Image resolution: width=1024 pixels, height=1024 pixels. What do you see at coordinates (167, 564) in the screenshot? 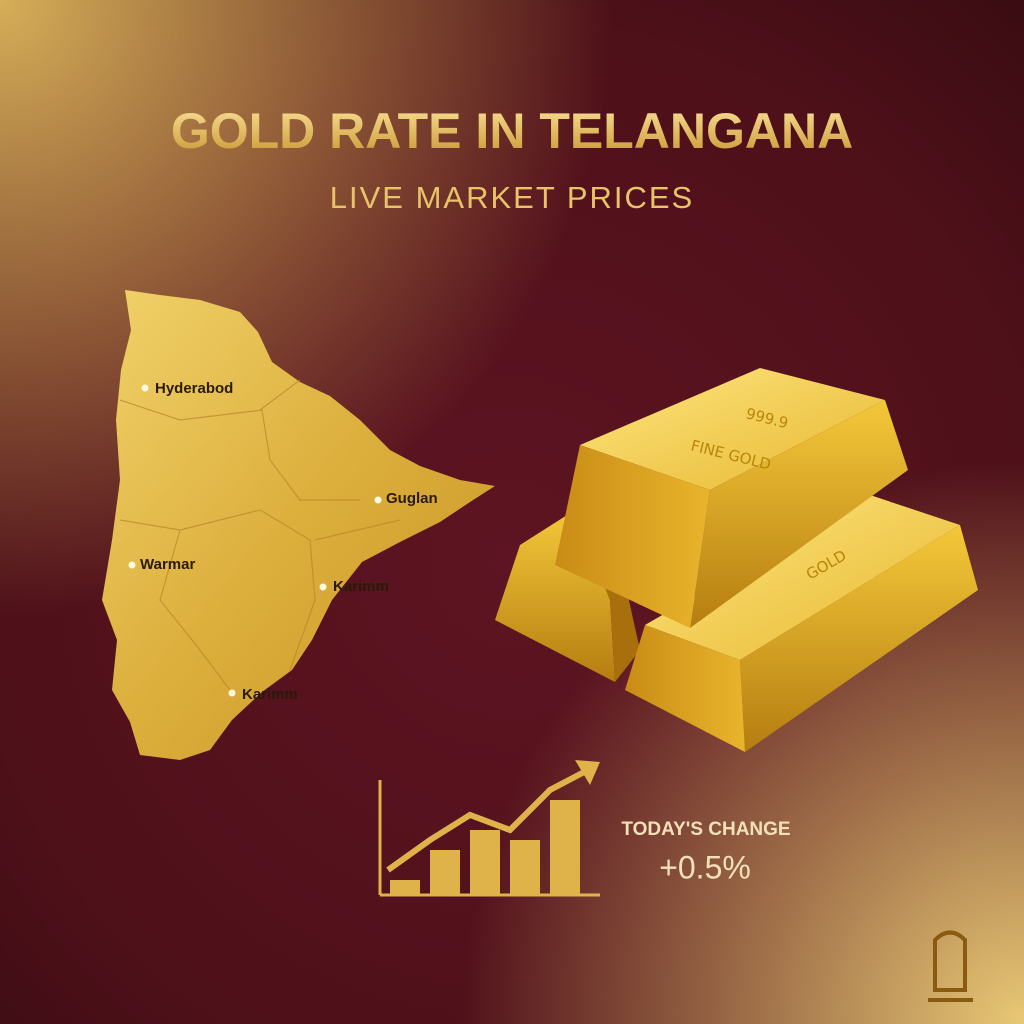
I see `city-label: Warmar` at bounding box center [167, 564].